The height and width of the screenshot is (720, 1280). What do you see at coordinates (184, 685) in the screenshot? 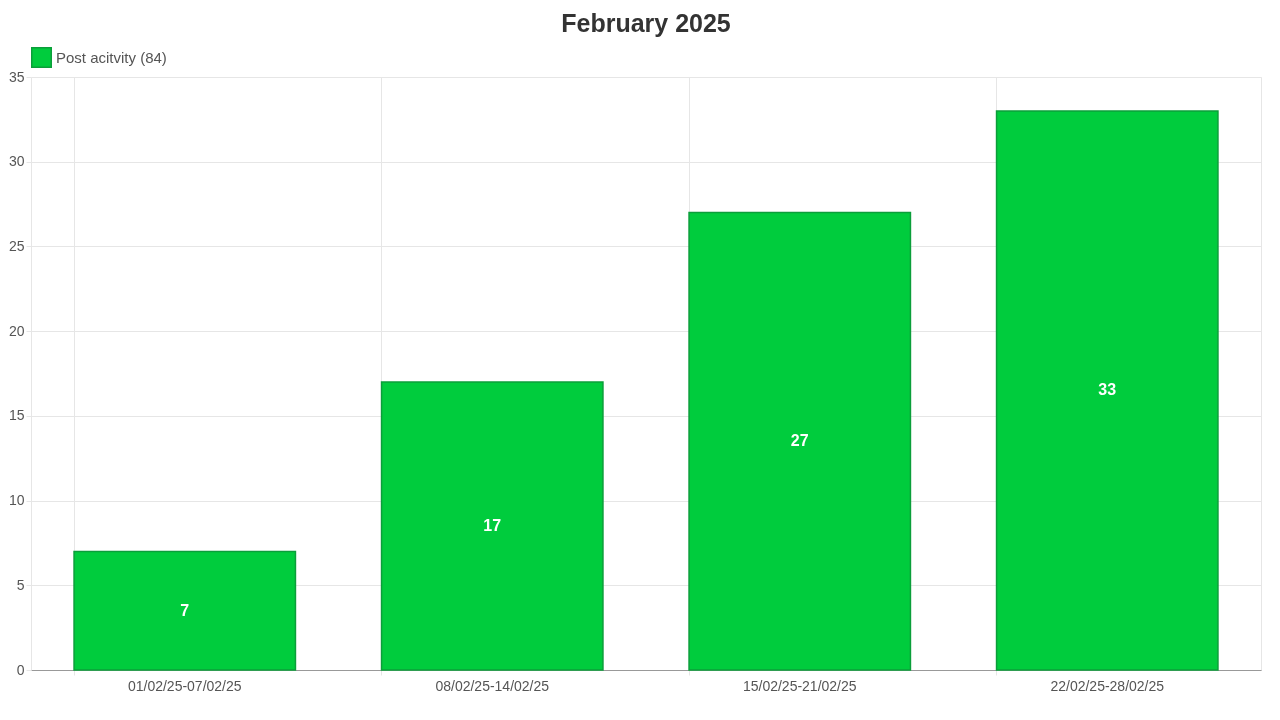
I see `x-tick-label: 01/02/25-07/02/25` at bounding box center [184, 685].